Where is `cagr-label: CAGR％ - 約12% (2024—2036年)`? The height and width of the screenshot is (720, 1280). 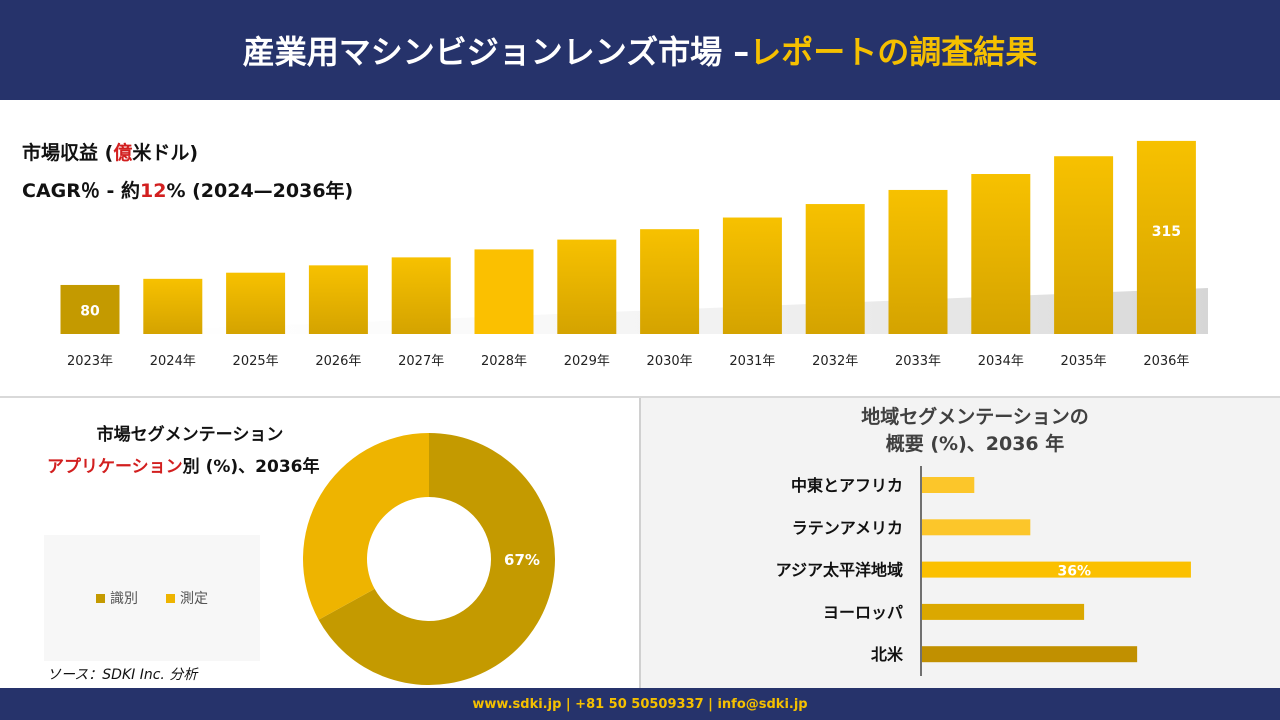
cagr-label: CAGR％ - 約12% (2024—2036年) is located at coordinates (187, 189).